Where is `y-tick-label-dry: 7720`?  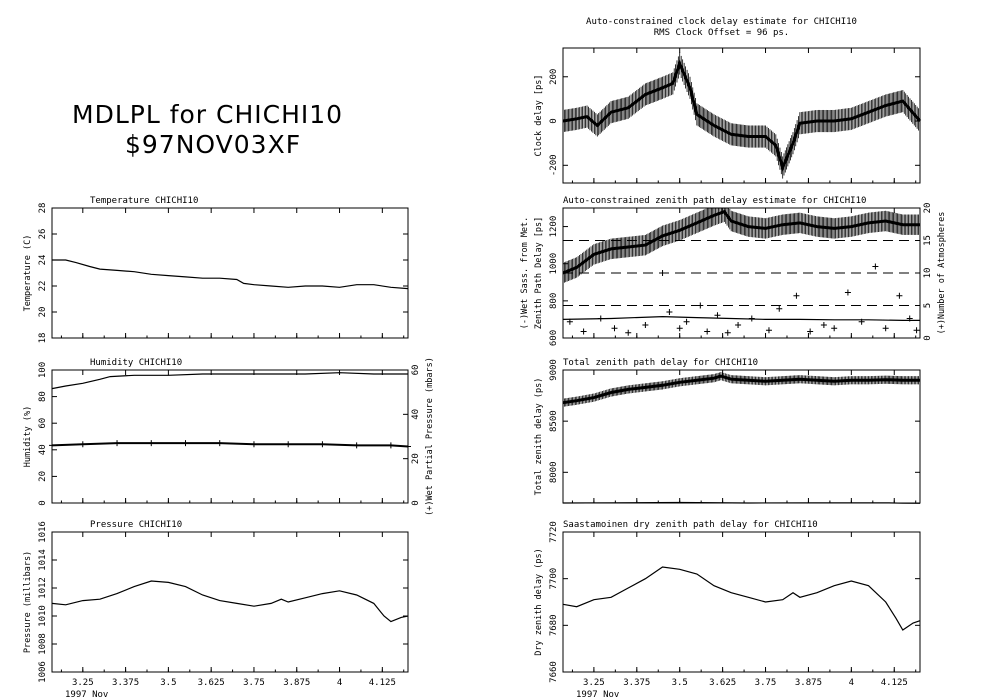 y-tick-label-dry: 7720 is located at coordinates (554, 532).